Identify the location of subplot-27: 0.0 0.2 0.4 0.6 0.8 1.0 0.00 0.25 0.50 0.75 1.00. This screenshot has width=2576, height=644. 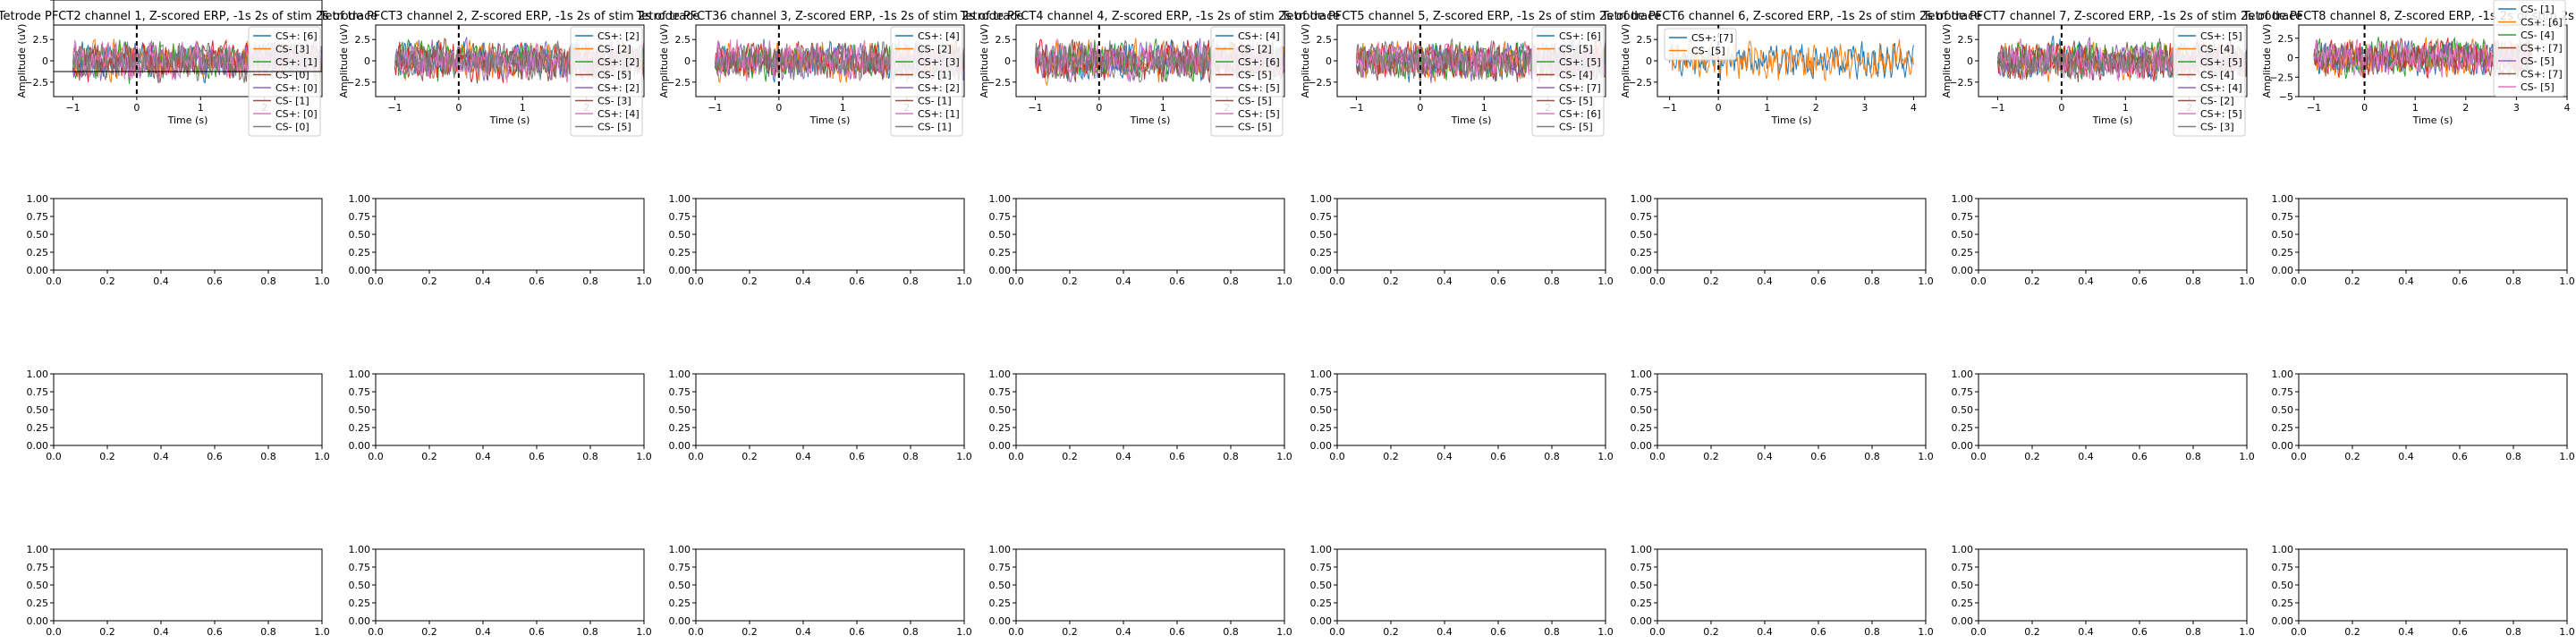
(820, 591).